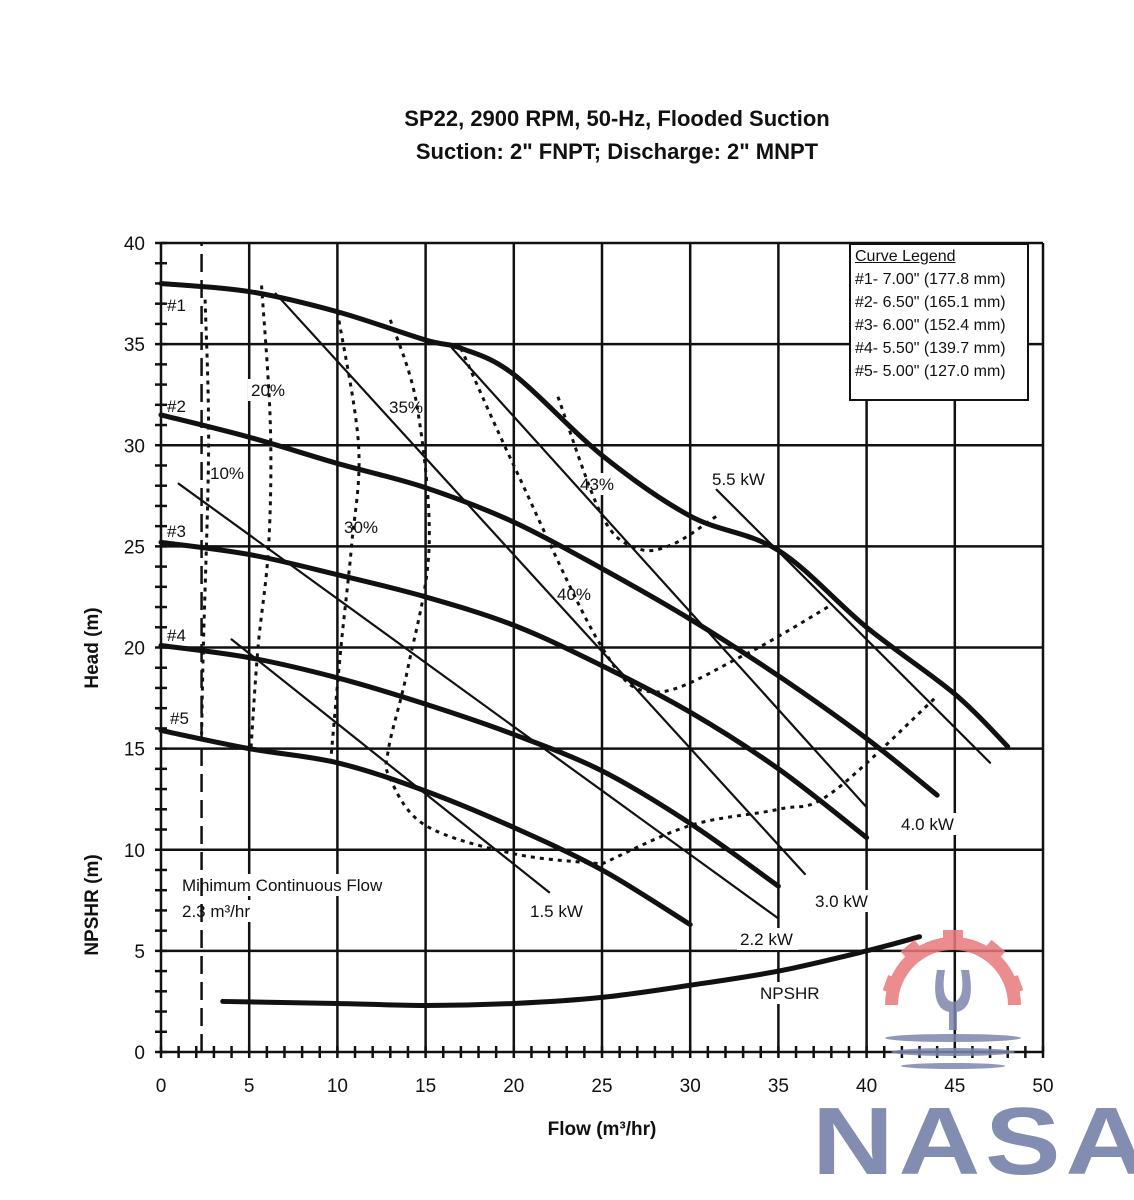  I want to click on series-10-eff, so click(205, 517).